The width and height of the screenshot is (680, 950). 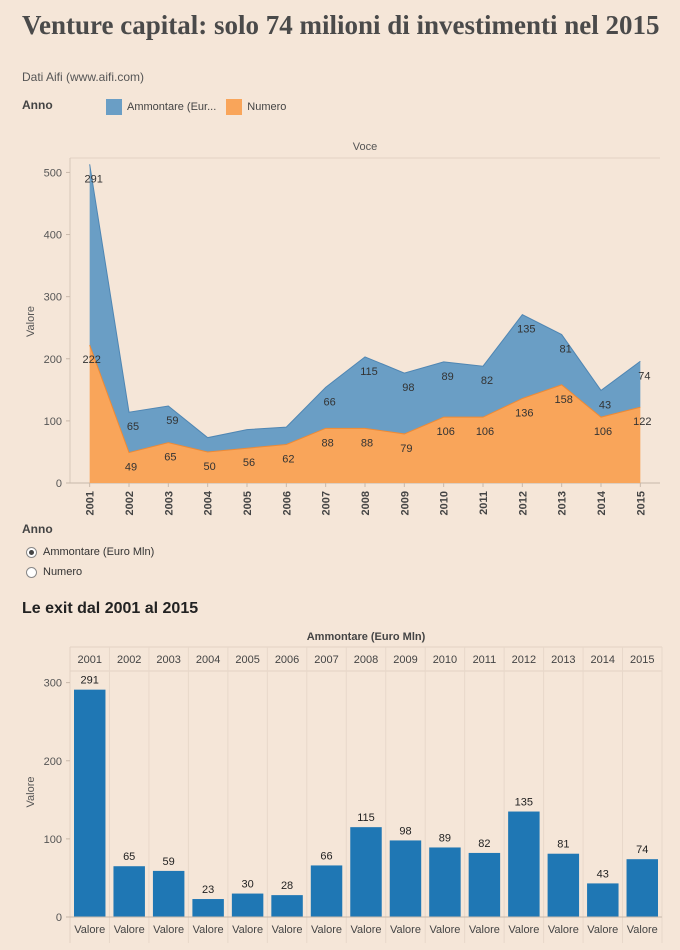 What do you see at coordinates (287, 906) in the screenshot?
I see `bar-2006` at bounding box center [287, 906].